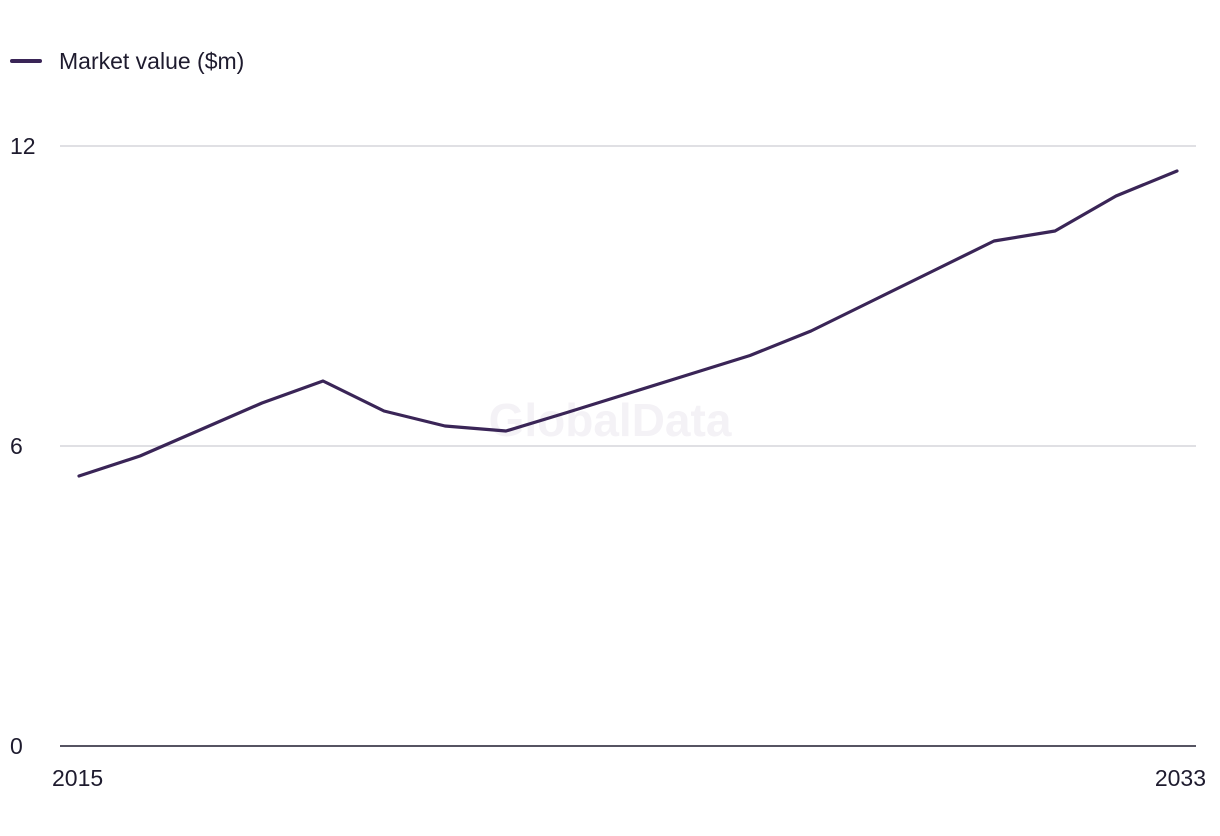  I want to click on y-tick-label: 6, so click(16, 446).